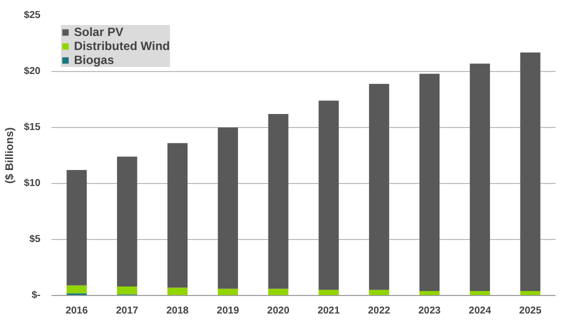  Describe the element at coordinates (94, 60) in the screenshot. I see `legend-label: Biogas` at that location.